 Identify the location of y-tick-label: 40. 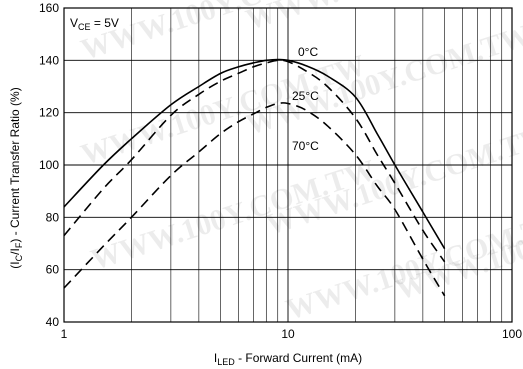
(53, 322).